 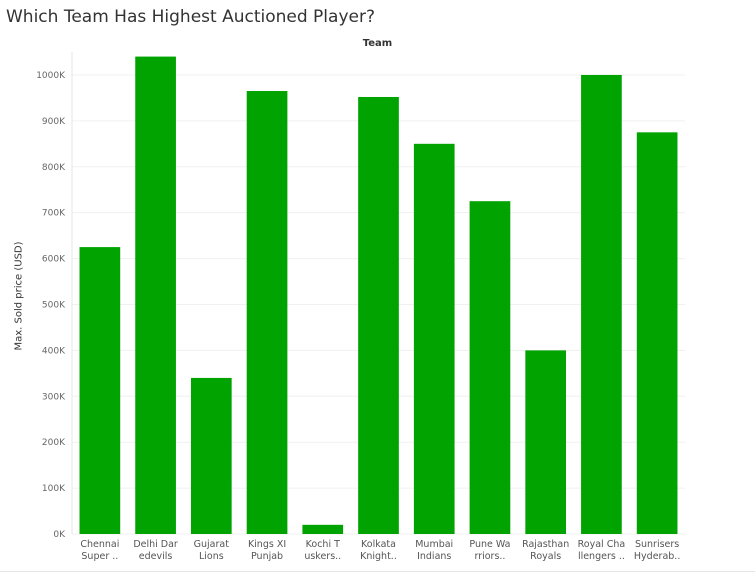 I want to click on x-tick-label: Kochi T, so click(x=323, y=544).